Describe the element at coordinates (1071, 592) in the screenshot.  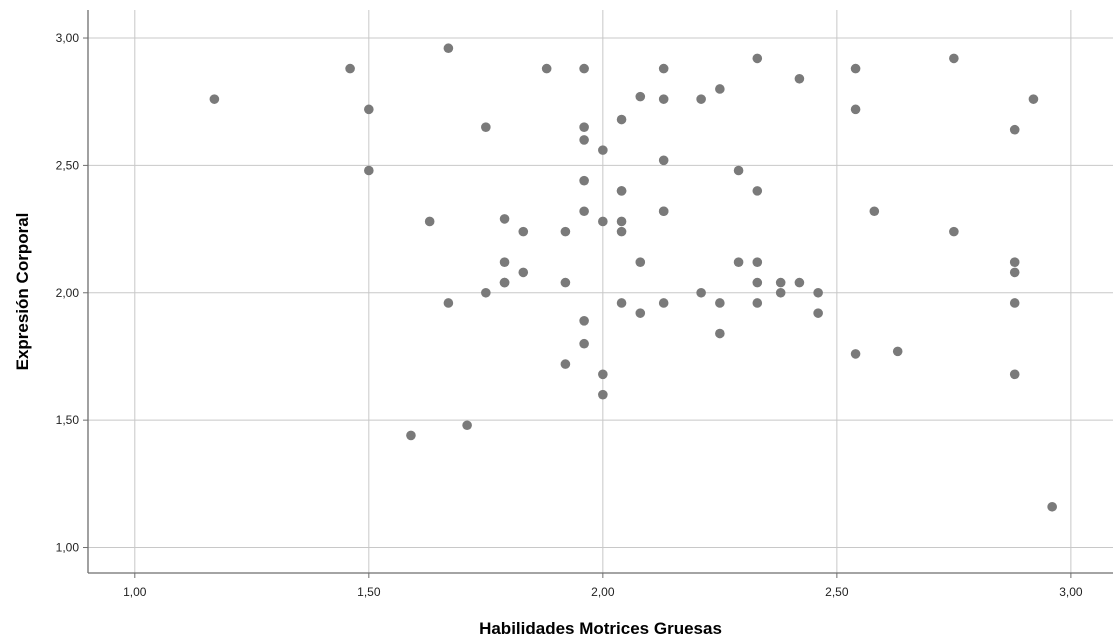
I see `x-tick-label: 3,00` at that location.